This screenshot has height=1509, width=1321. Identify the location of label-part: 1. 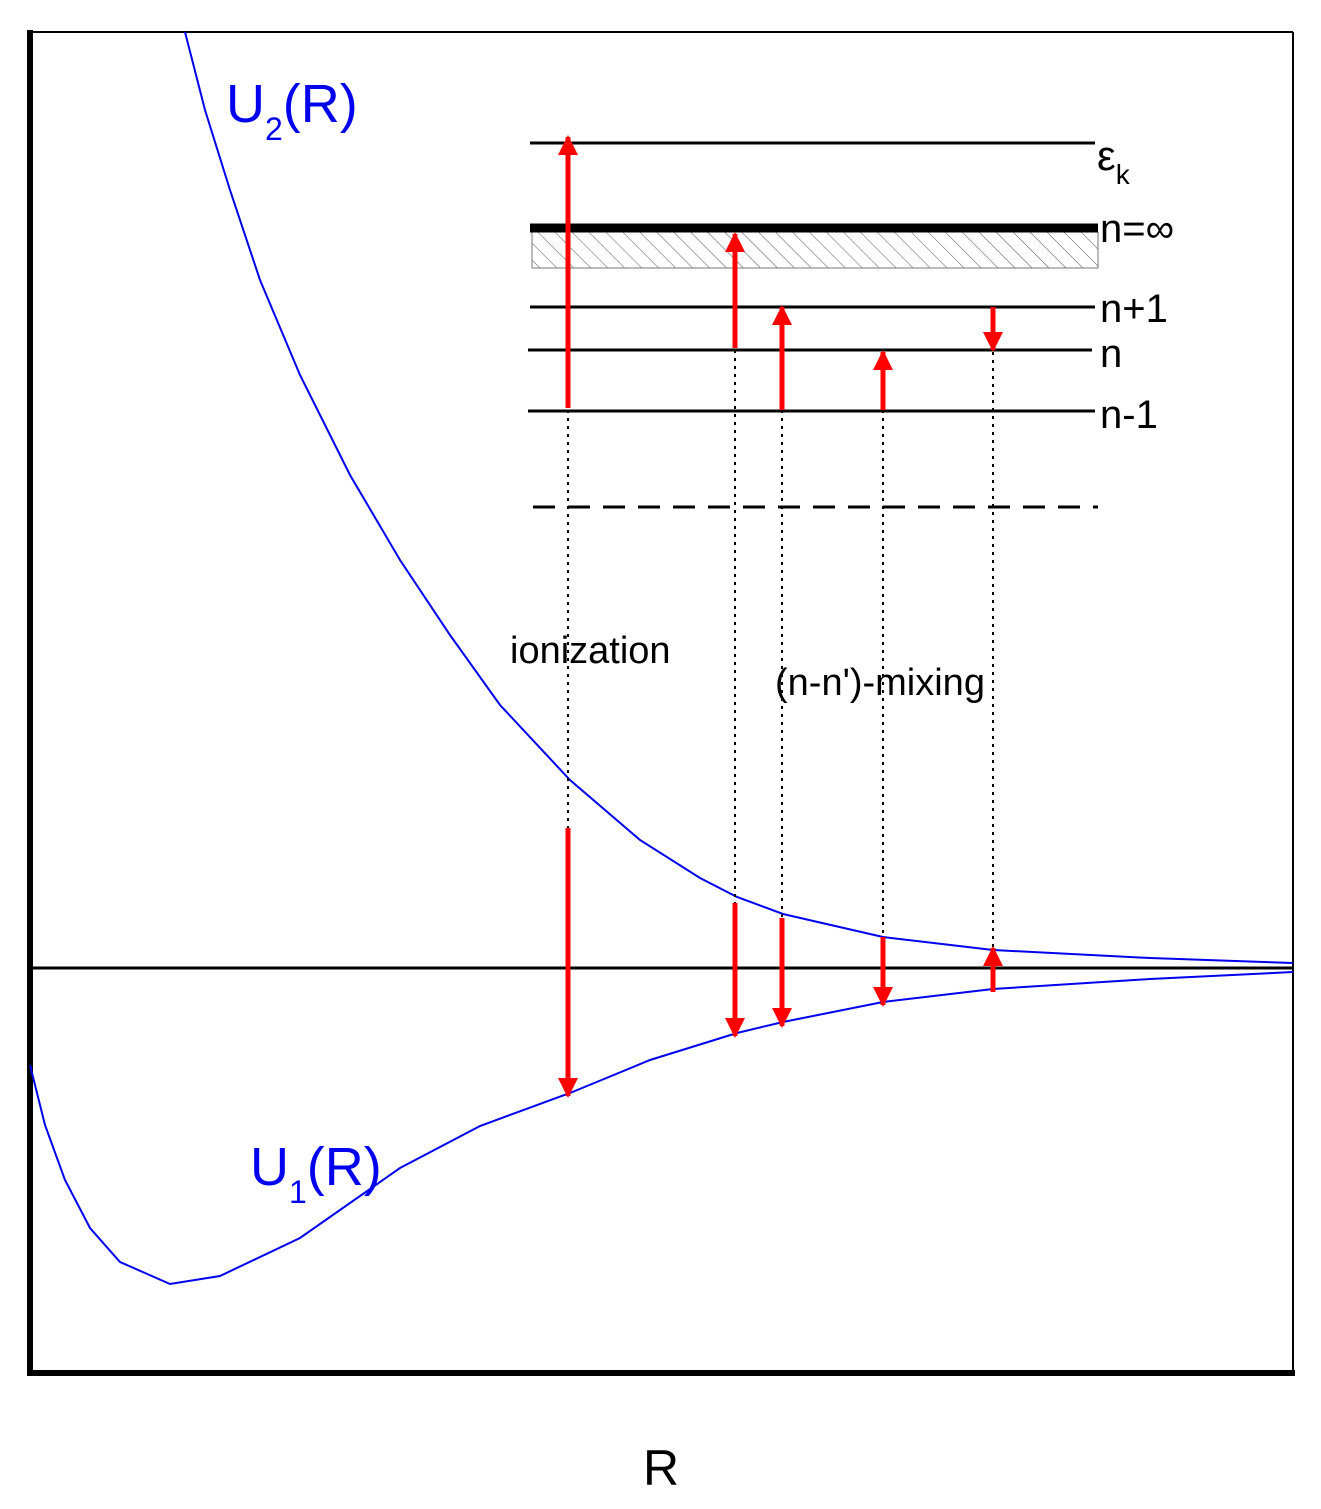
(298, 1192).